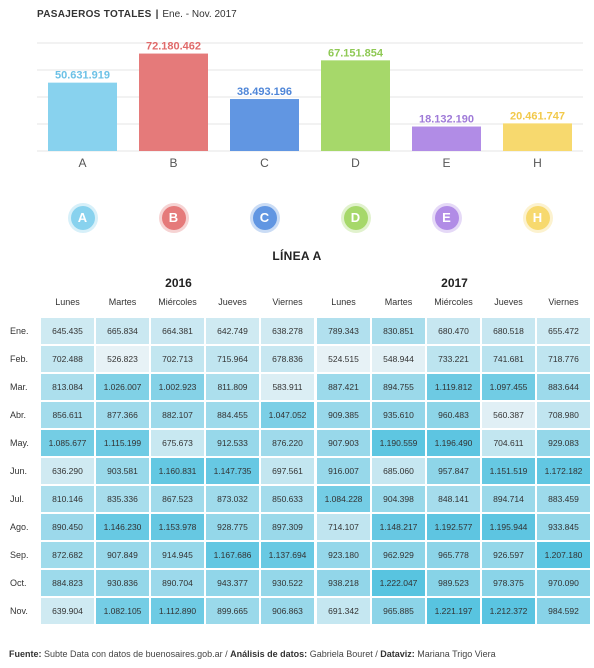  I want to click on heatmap-cell: 1.148.217, so click(398, 527).